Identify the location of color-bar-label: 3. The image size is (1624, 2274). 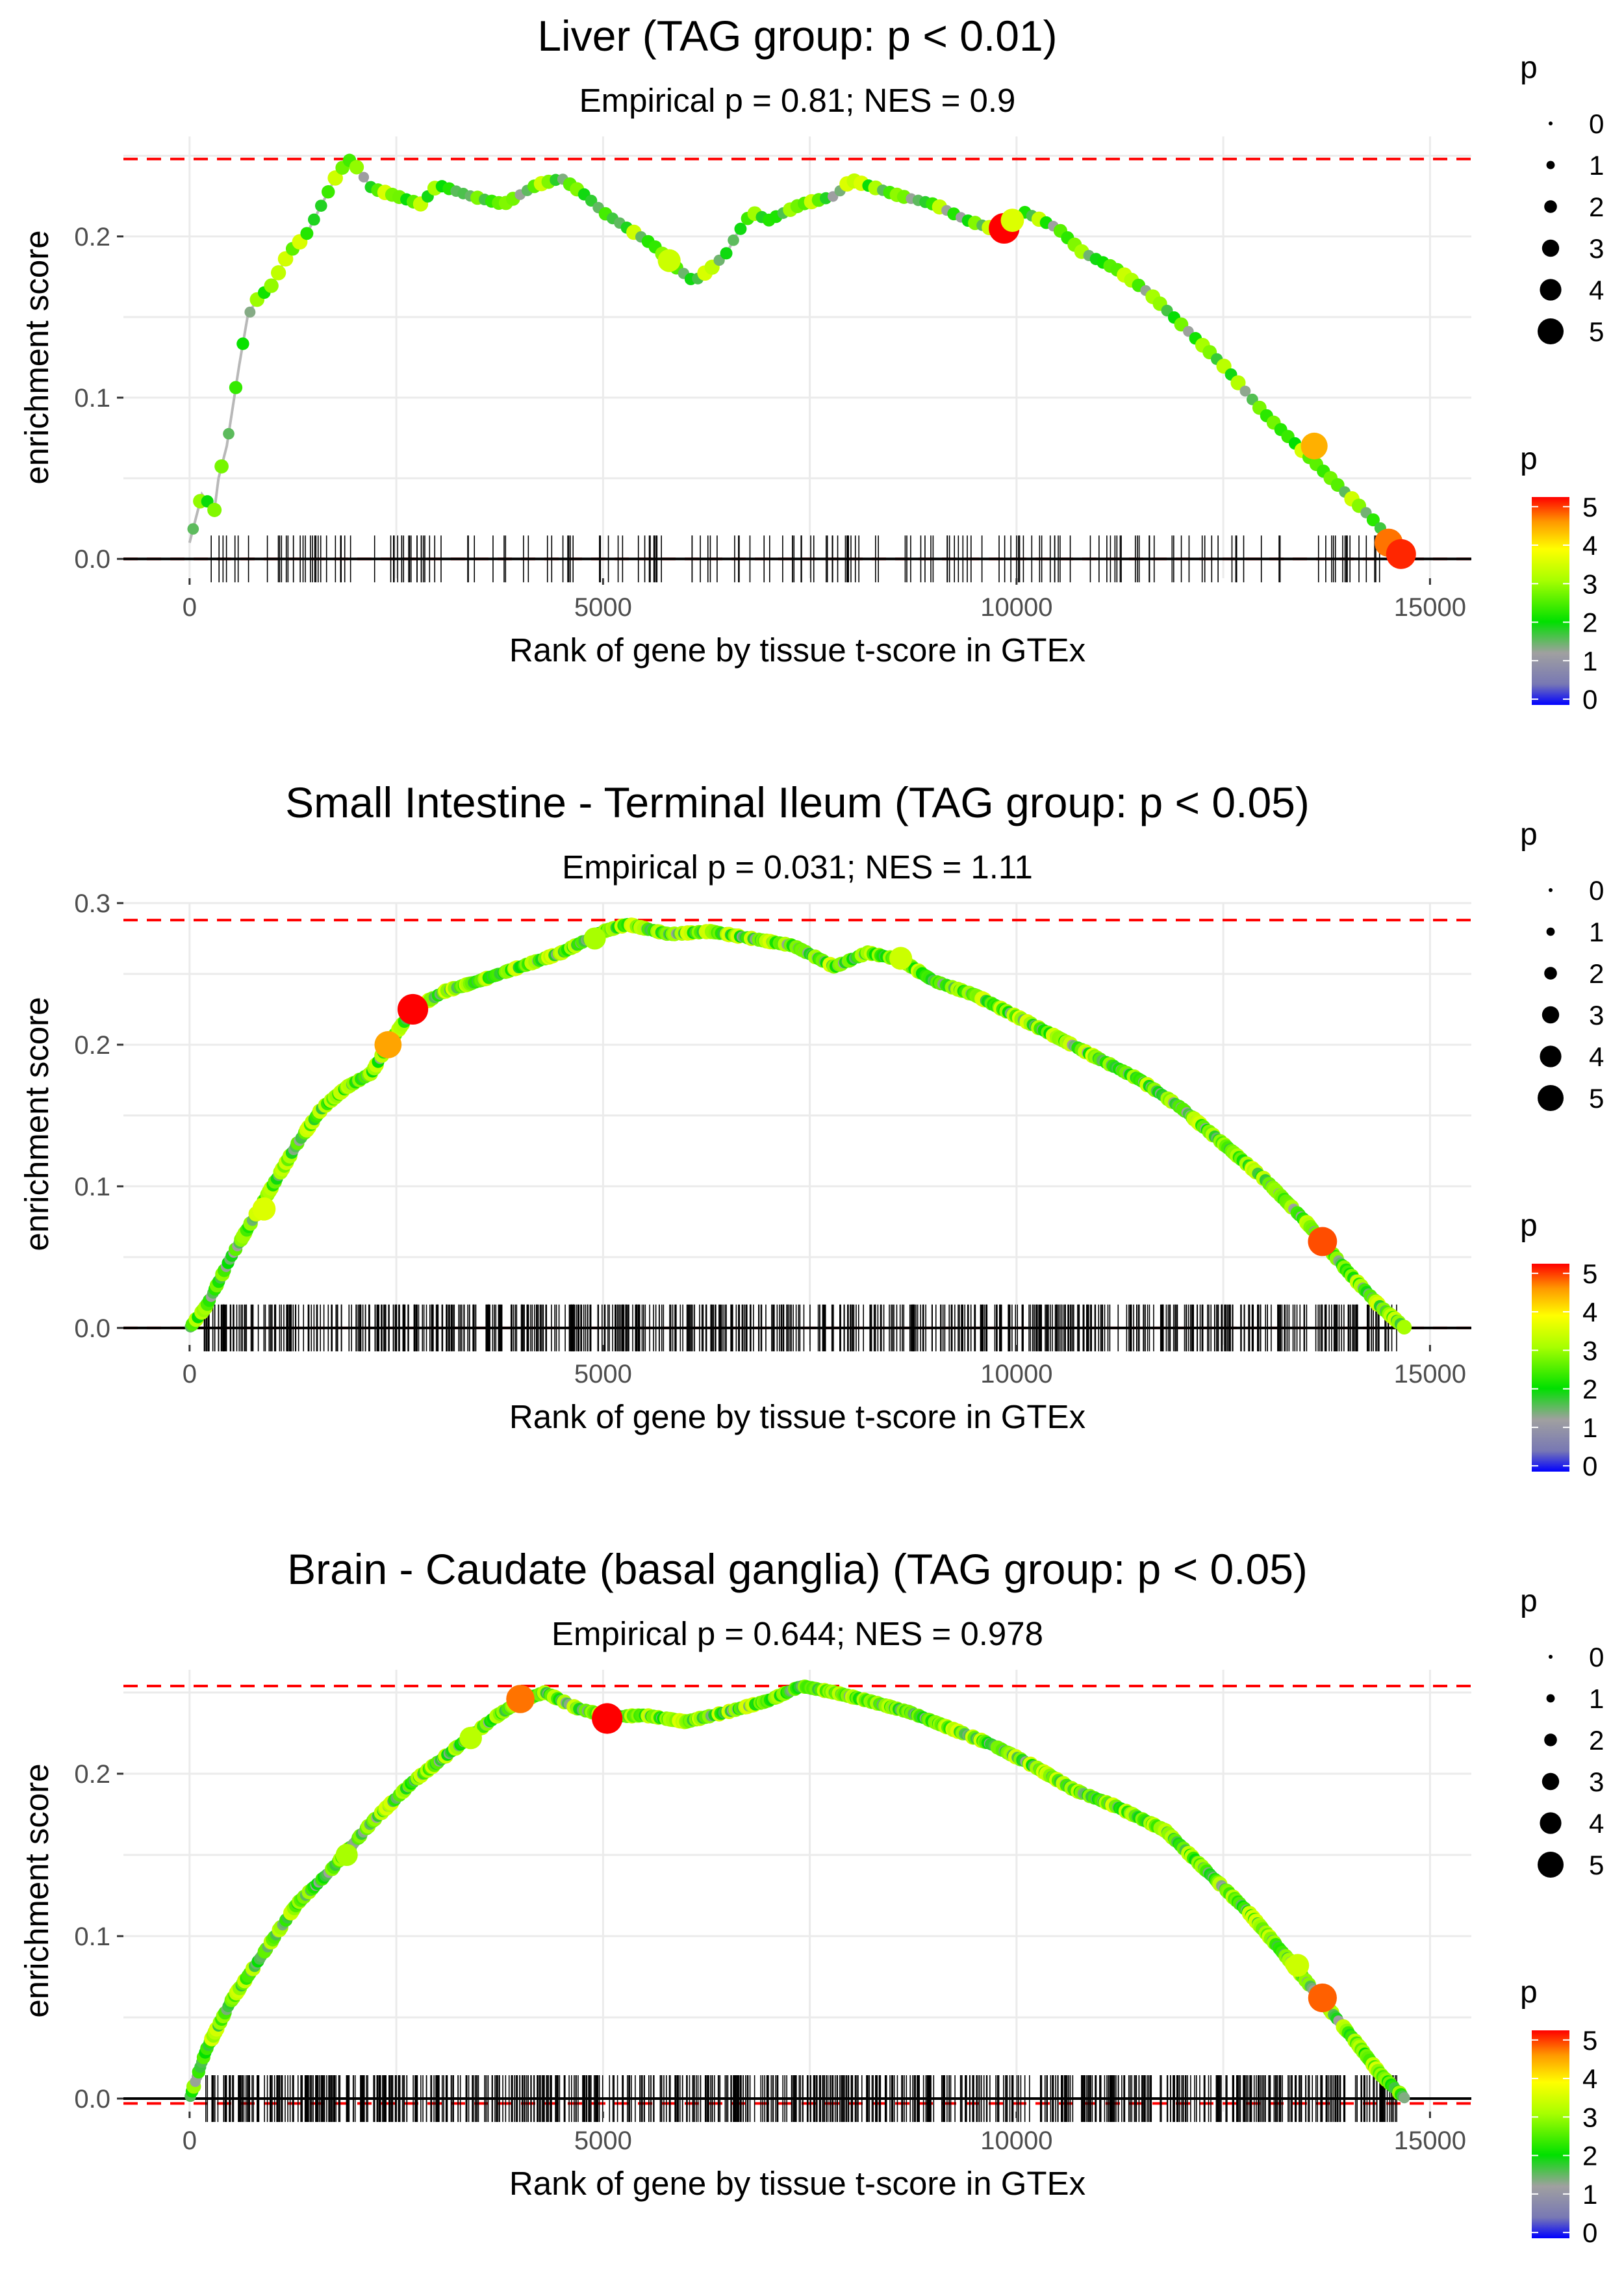
(1589, 583).